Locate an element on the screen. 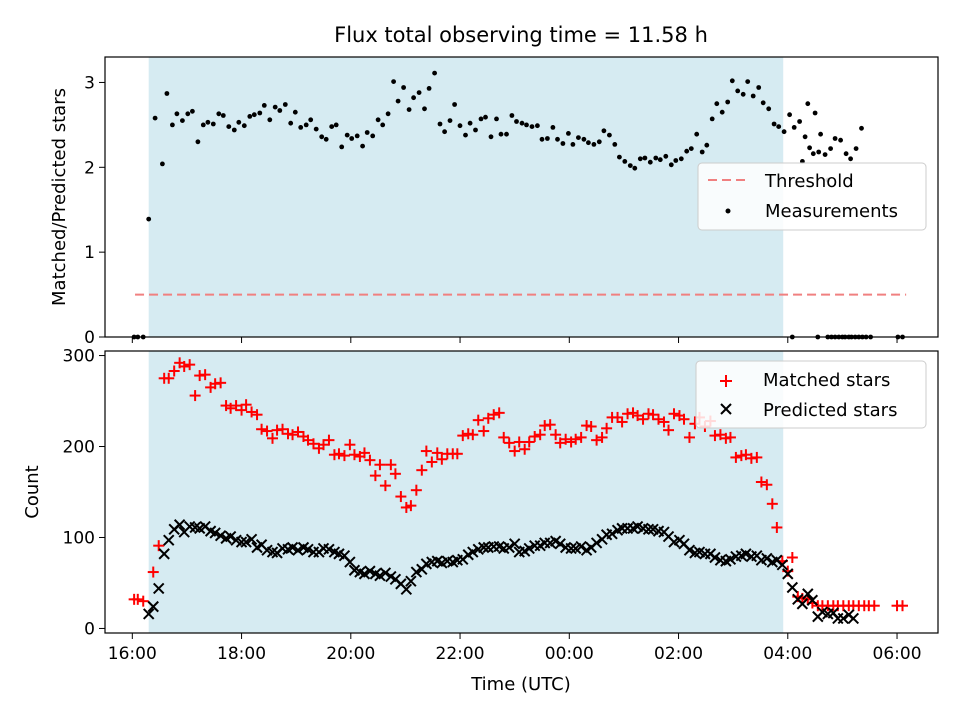 This screenshot has width=960, height=720. top-legend: Threshold Measurements is located at coordinates (812, 196).